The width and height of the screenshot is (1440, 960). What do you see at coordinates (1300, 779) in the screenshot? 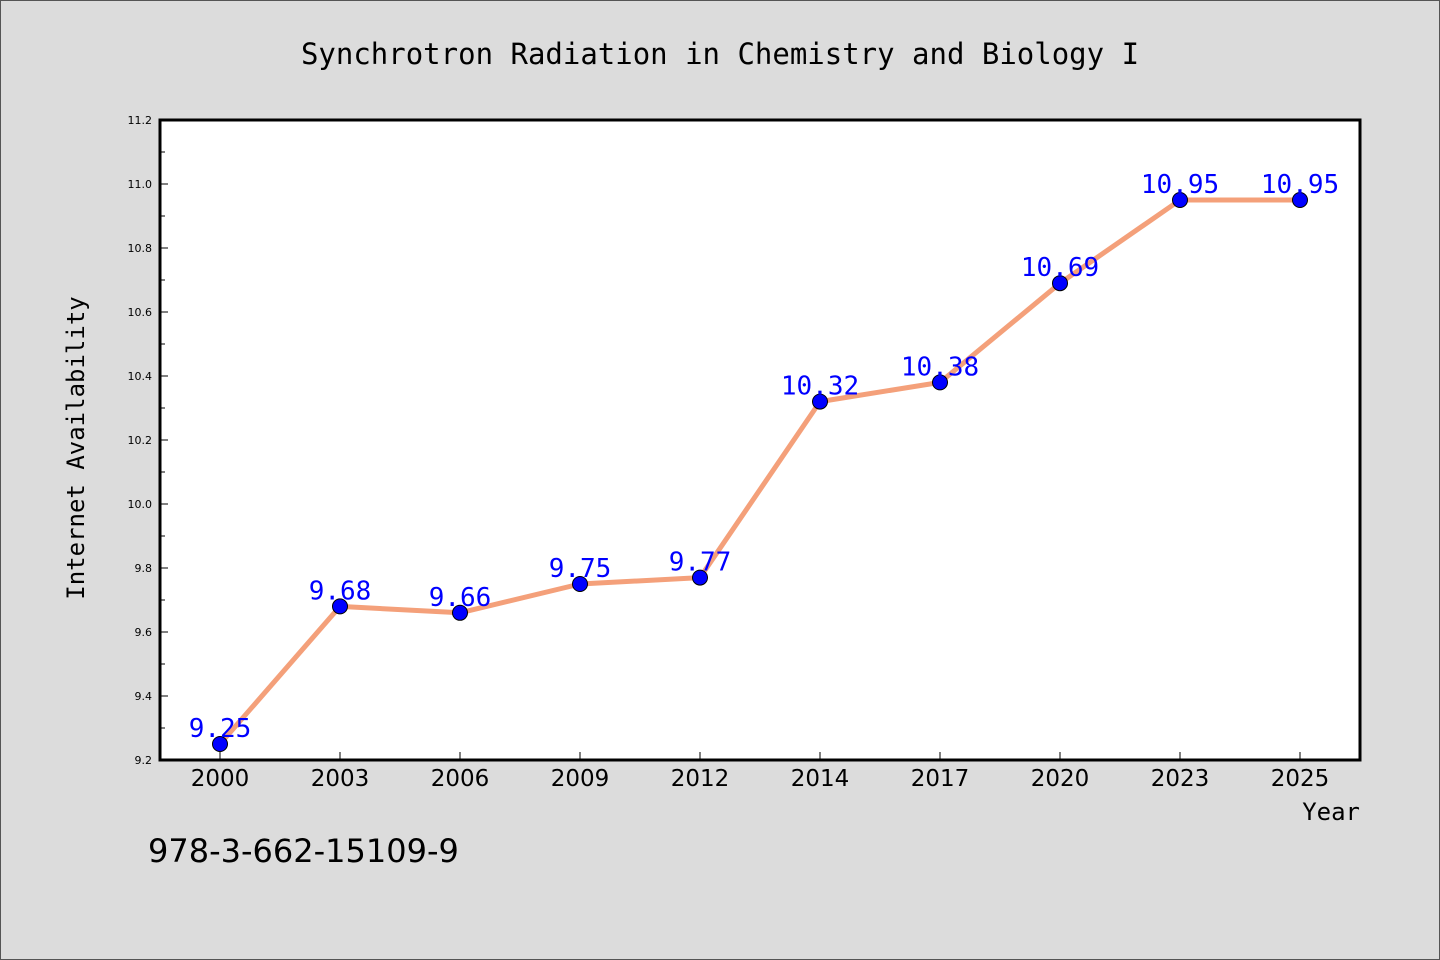
I see `x-tick-label: 2025` at bounding box center [1300, 779].